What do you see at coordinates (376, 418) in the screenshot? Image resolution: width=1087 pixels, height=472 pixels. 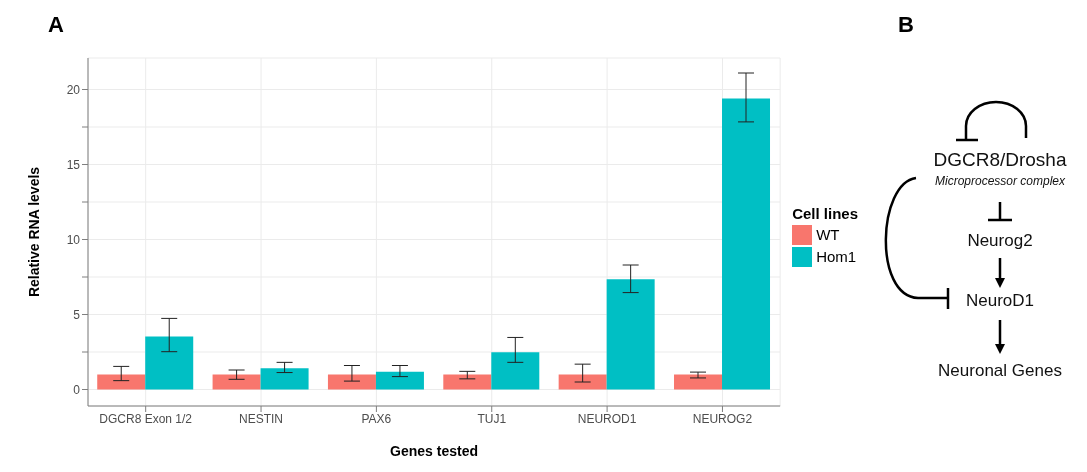 I see `x-tick-label: PAX6` at bounding box center [376, 418].